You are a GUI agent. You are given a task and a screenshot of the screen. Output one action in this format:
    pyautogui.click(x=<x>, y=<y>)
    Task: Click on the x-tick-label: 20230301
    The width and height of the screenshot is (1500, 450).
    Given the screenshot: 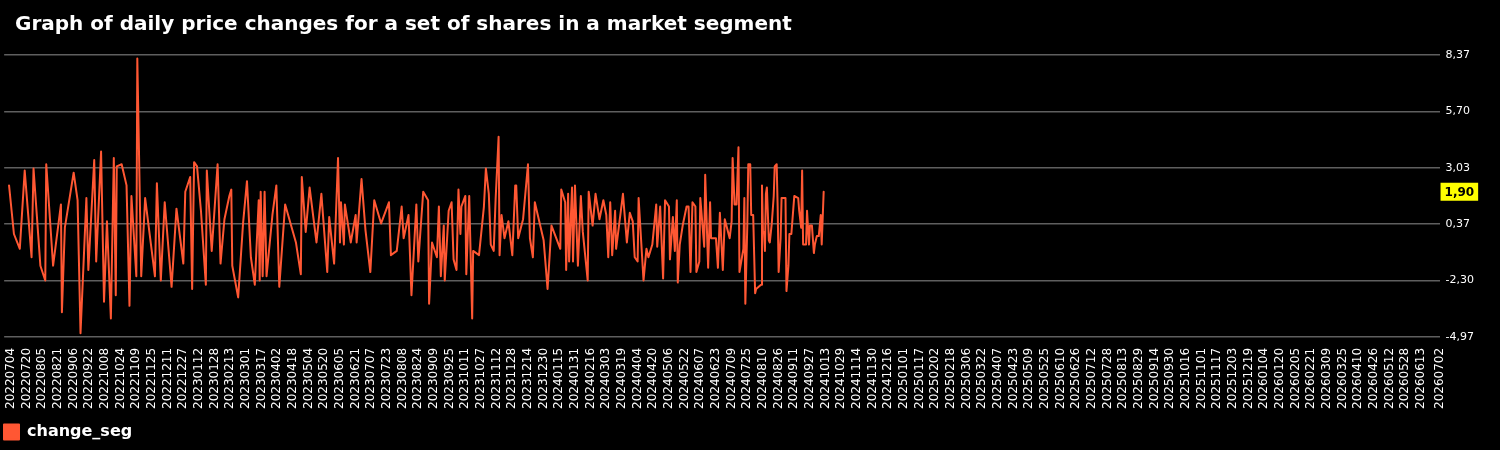 What is the action you would take?
    pyautogui.click(x=245, y=378)
    